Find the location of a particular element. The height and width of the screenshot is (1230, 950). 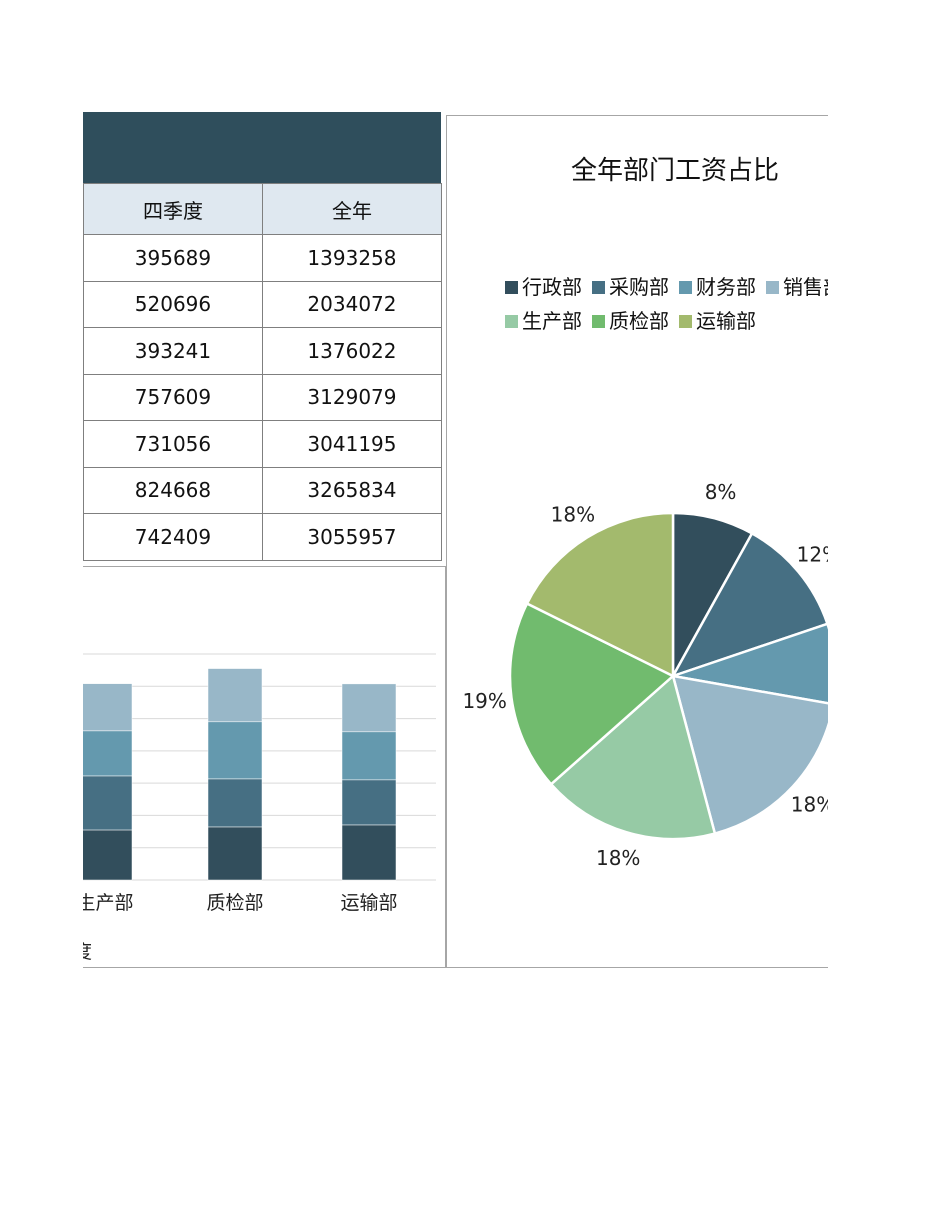

legend-item: 采购部 is located at coordinates (630, 287).